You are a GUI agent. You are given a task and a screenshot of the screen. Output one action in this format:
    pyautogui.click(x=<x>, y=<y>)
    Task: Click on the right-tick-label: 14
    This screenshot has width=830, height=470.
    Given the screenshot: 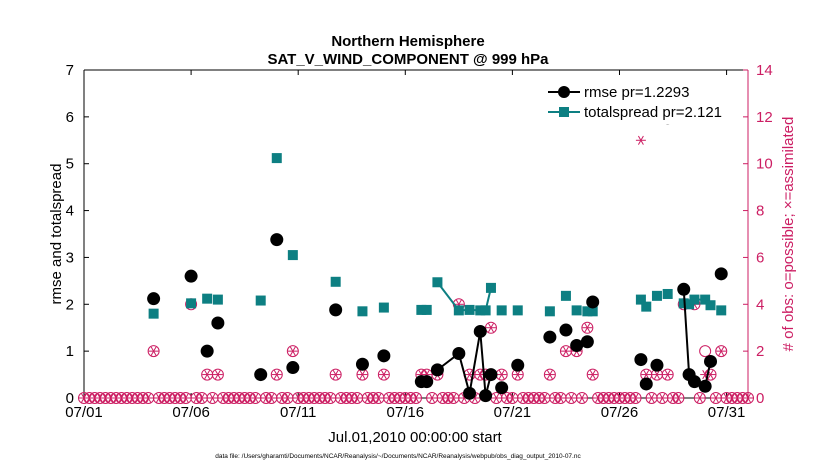 What is the action you would take?
    pyautogui.click(x=764, y=70)
    